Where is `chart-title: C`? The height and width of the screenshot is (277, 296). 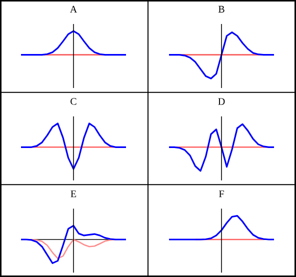 chart-title: C is located at coordinates (73, 101).